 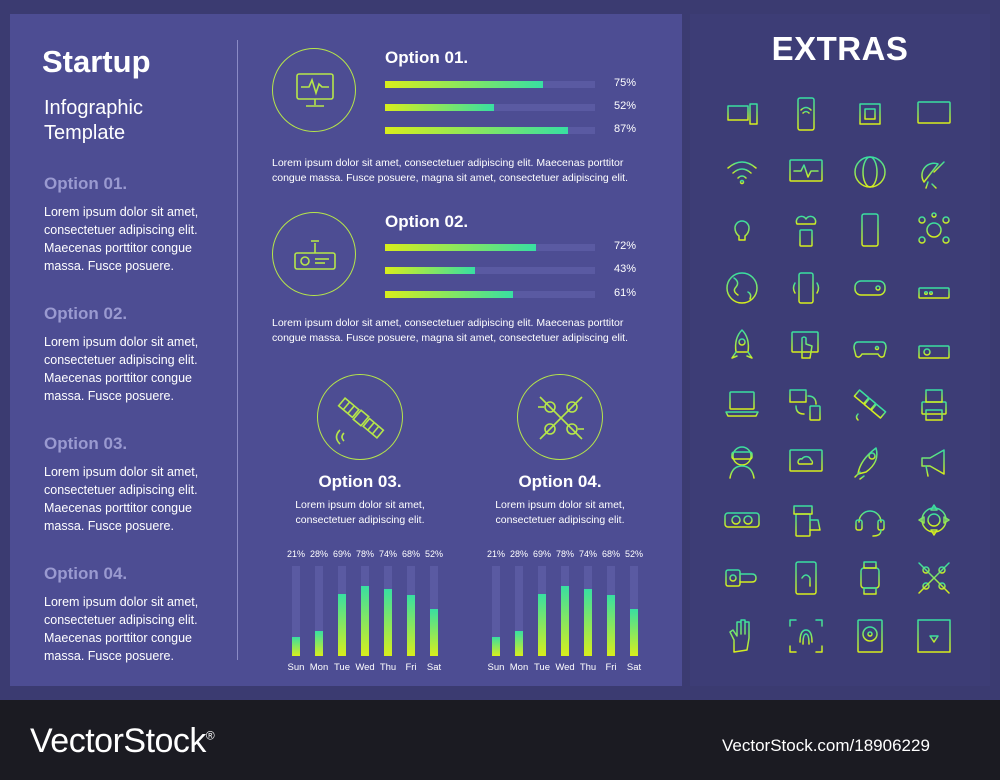 I want to click on section-title: Option 02., so click(x=427, y=221).